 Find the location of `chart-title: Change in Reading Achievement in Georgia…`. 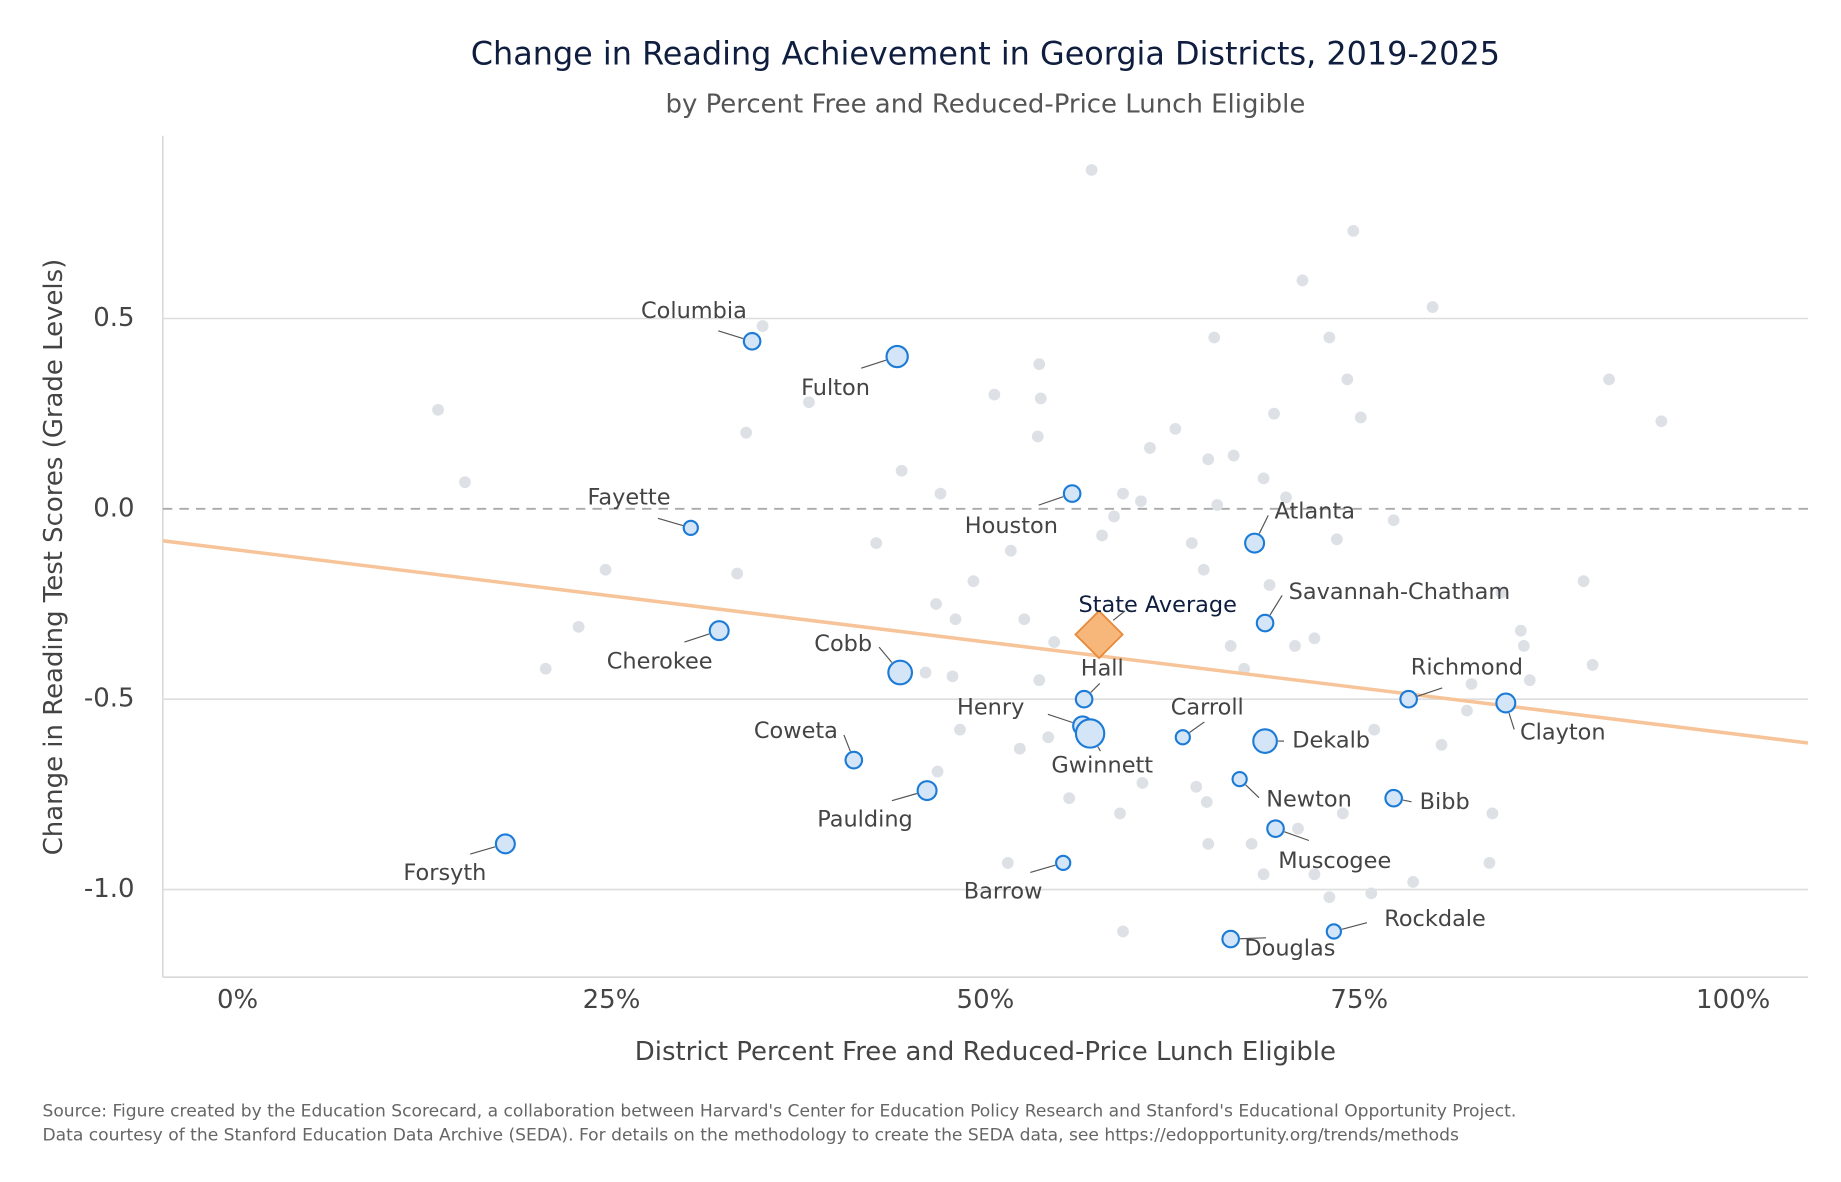

chart-title: Change in Reading Achievement in Georgia… is located at coordinates (985, 53).